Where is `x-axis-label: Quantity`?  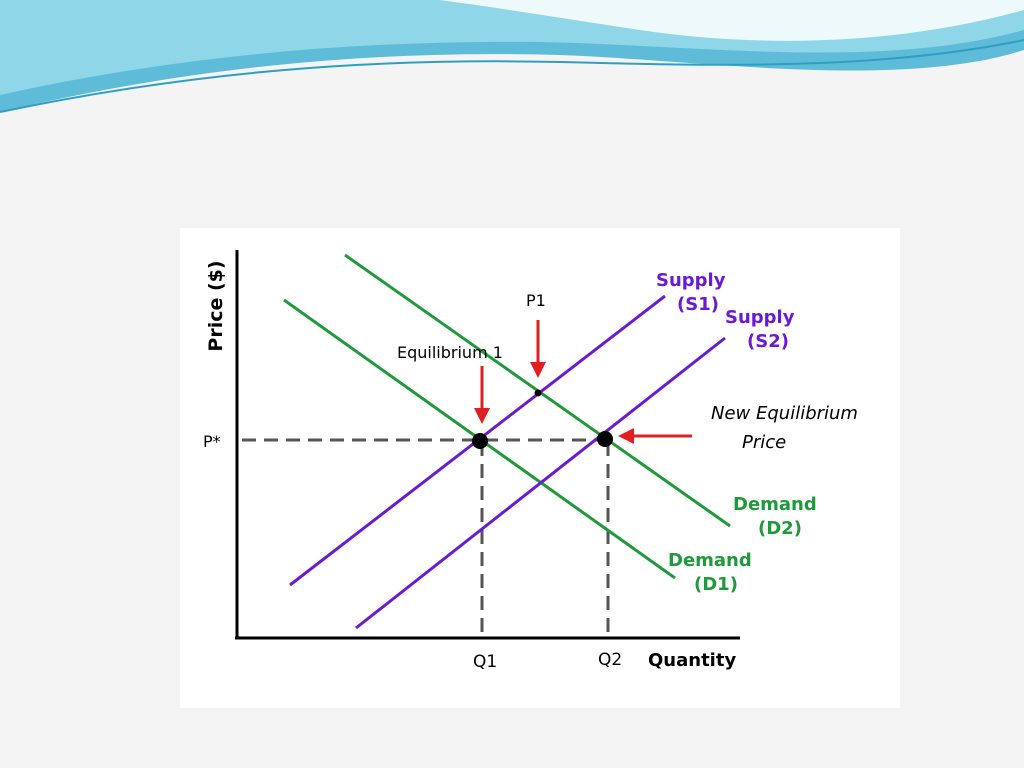
x-axis-label: Quantity is located at coordinates (692, 660).